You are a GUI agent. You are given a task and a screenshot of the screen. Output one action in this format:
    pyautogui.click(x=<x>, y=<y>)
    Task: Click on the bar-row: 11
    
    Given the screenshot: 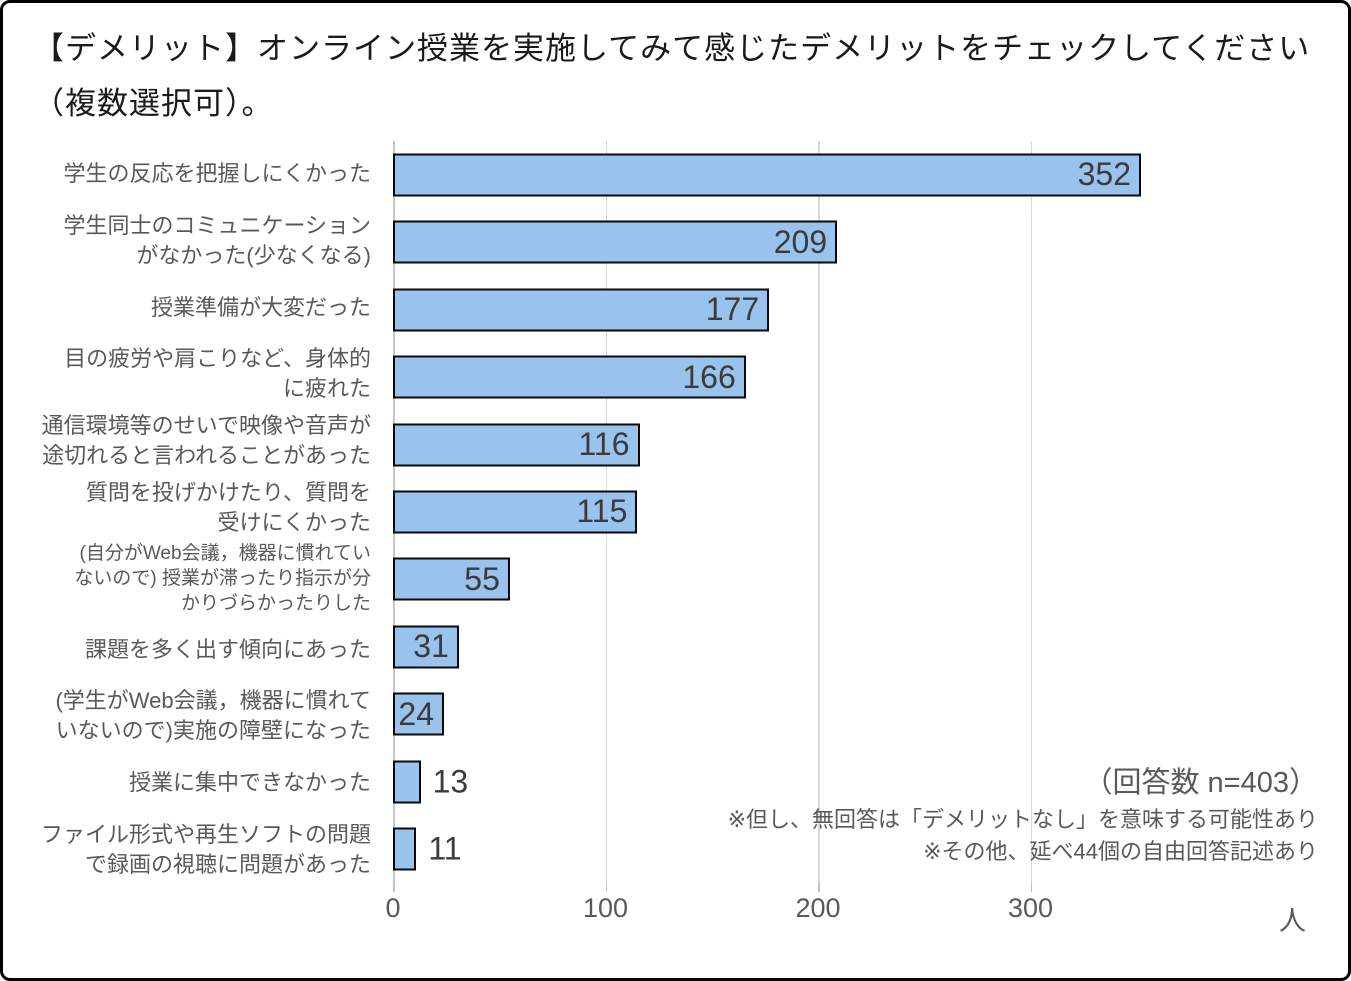 What is the action you would take?
    pyautogui.click(x=818, y=849)
    